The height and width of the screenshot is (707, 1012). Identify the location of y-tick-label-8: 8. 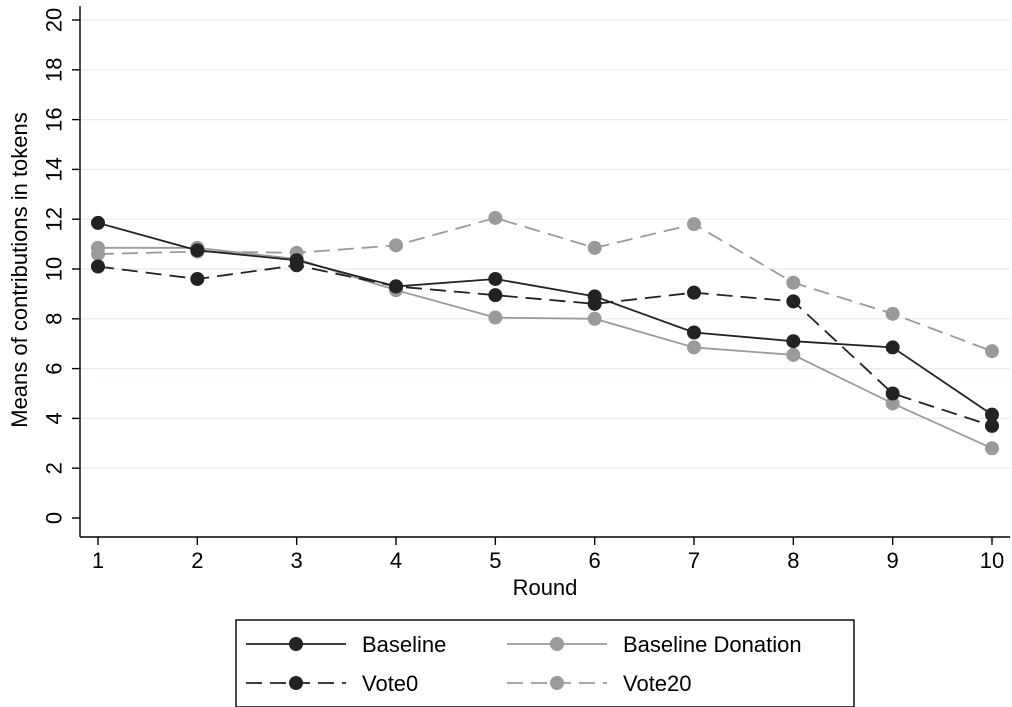
(54, 319).